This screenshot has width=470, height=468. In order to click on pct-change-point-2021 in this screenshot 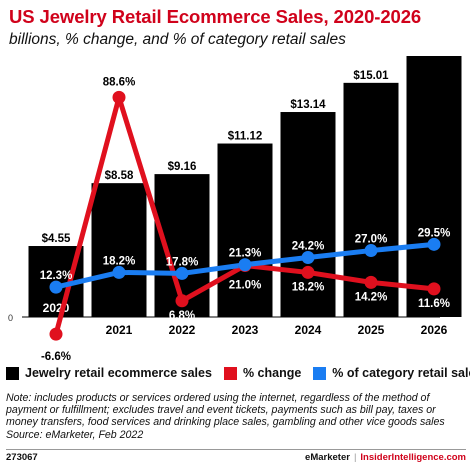, I will do `click(119, 97)`.